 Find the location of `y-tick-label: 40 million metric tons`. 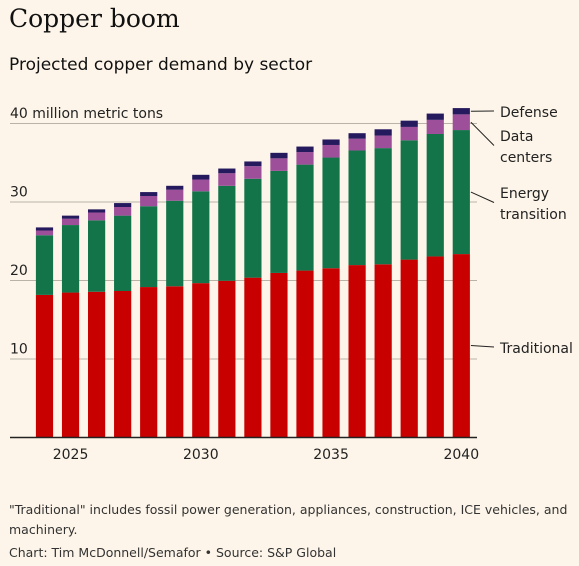

y-tick-label: 40 million metric tons is located at coordinates (86, 114).